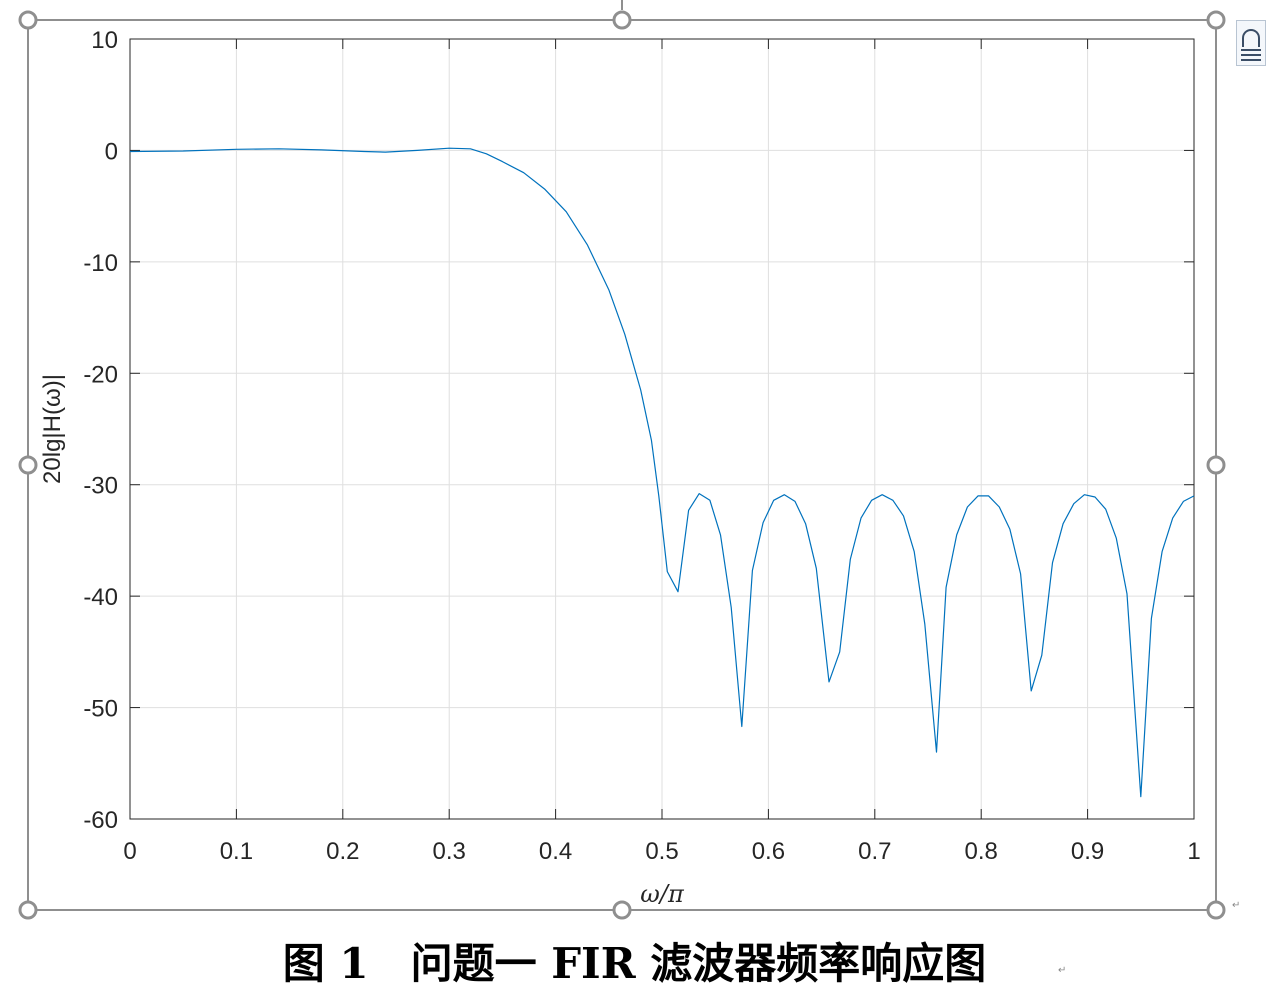  Describe the element at coordinates (768, 851) in the screenshot. I see `x-tick-label: 0.6` at that location.